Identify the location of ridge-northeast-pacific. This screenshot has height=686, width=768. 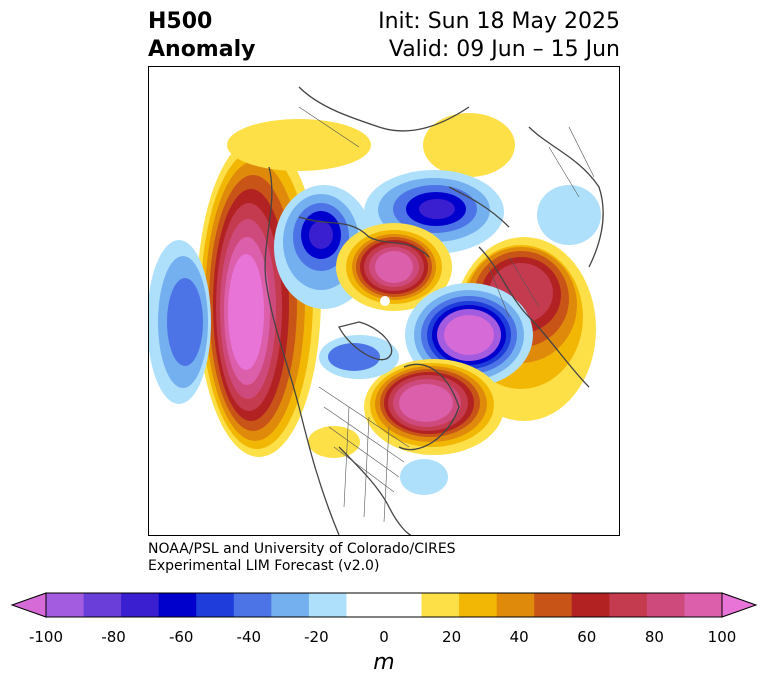
(259, 297).